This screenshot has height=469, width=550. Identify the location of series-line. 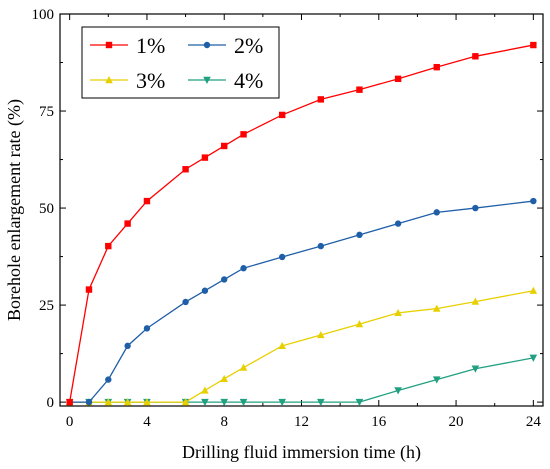
(301, 380).